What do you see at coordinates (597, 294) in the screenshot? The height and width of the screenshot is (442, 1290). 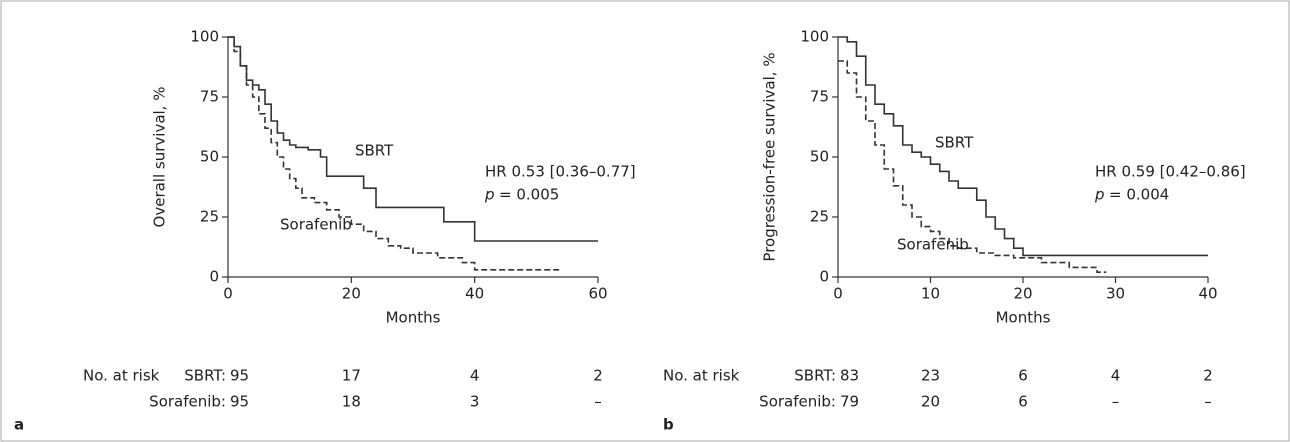 I see `x-tick-label: 60` at bounding box center [597, 294].